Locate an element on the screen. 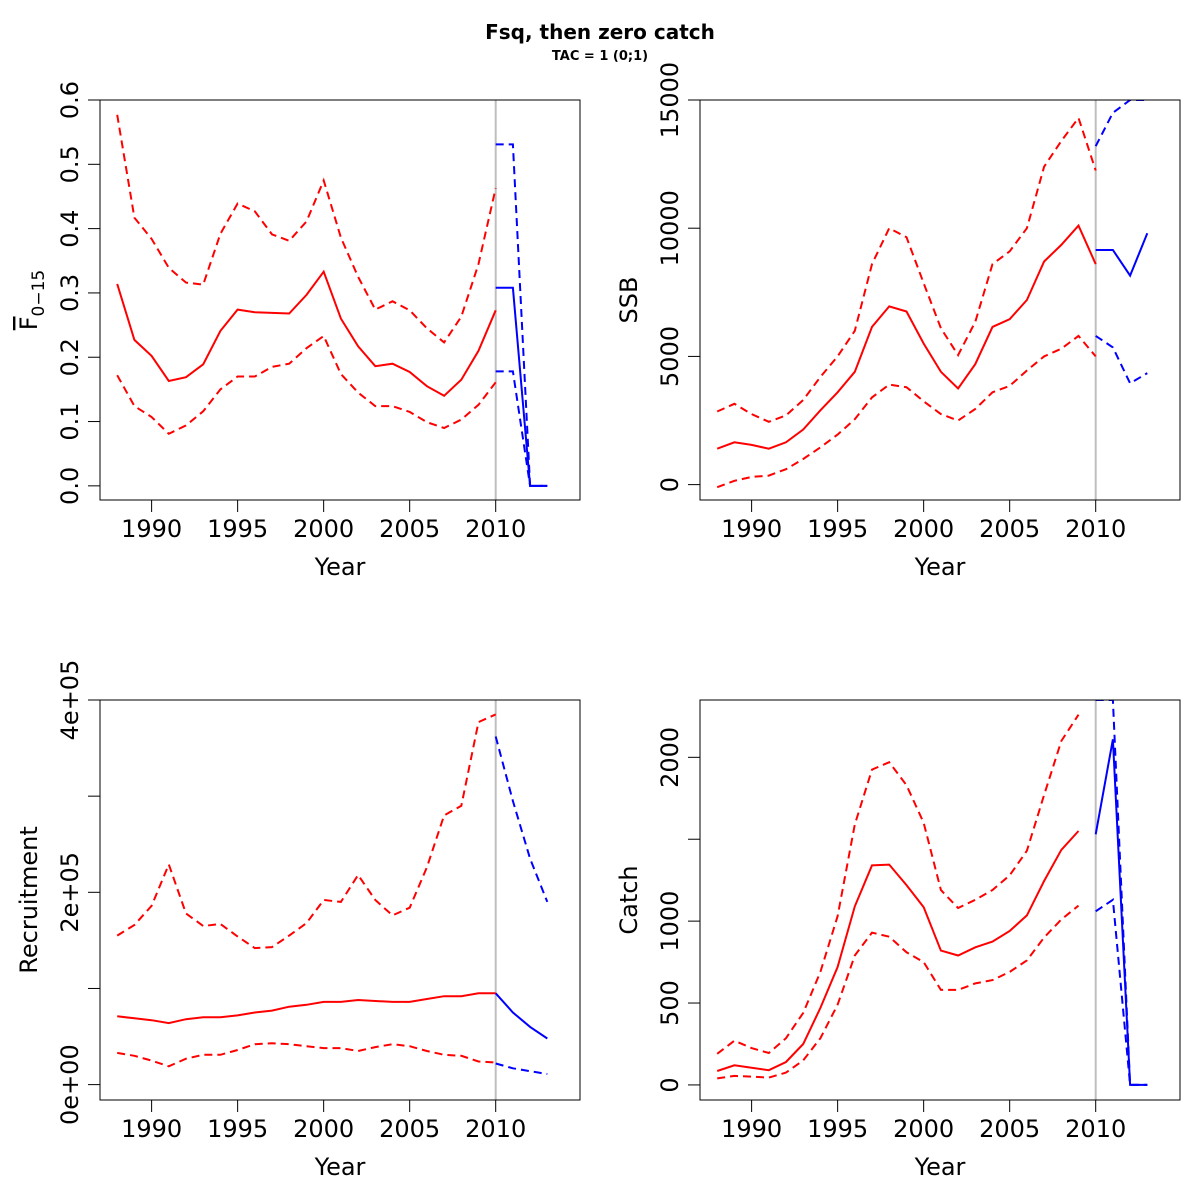 The width and height of the screenshot is (1200, 1200). catch-y-tick-label: 500 is located at coordinates (670, 1003).